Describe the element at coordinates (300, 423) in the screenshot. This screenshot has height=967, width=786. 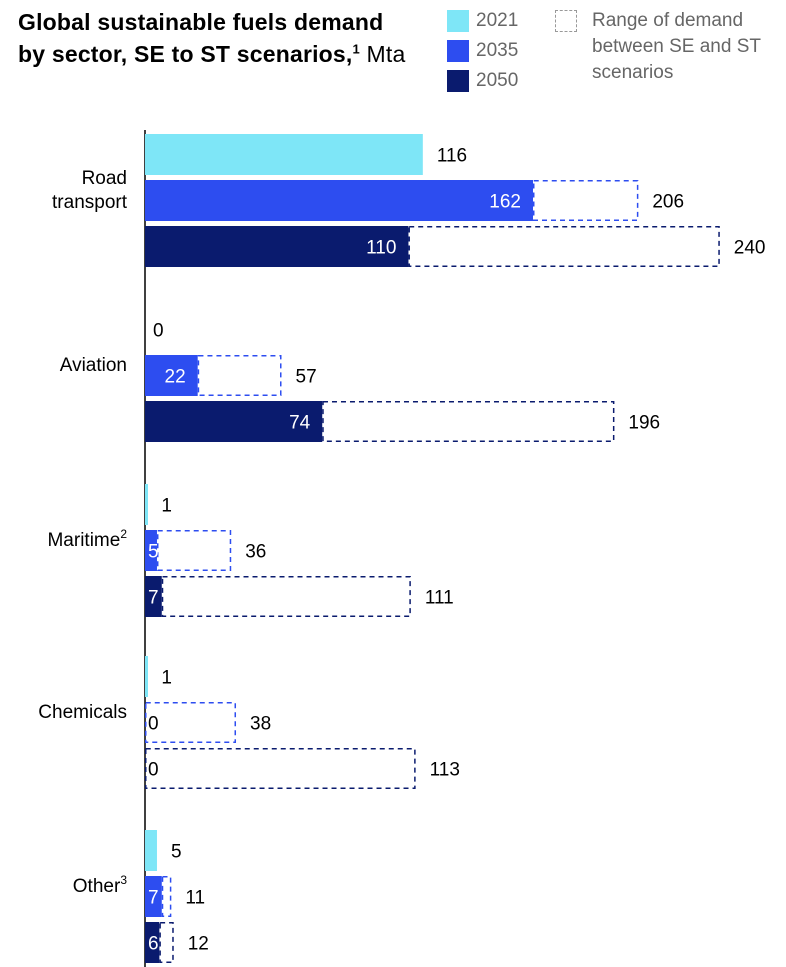
I see `value-label-2050-aviation: 74` at that location.